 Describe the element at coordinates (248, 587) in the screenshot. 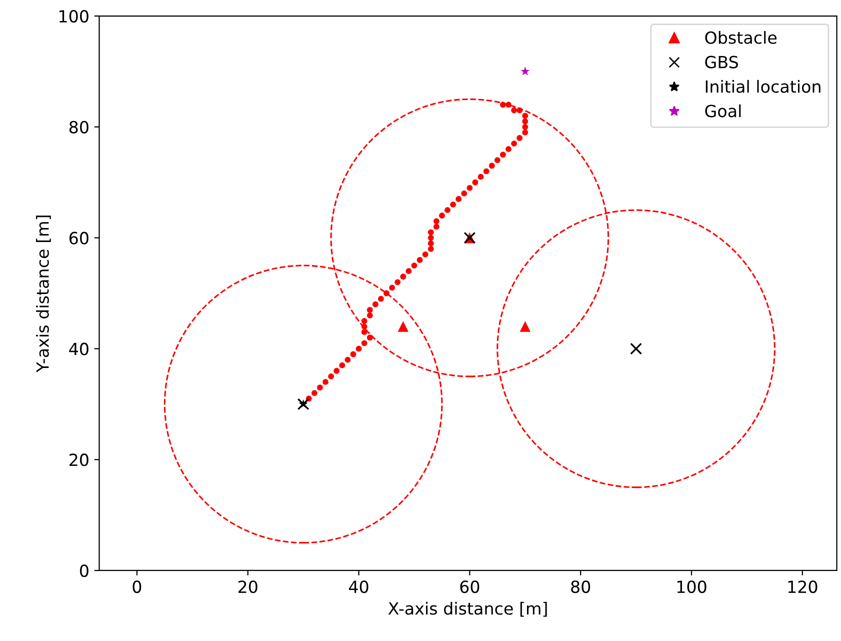

I see `x-tick-label: 20` at that location.